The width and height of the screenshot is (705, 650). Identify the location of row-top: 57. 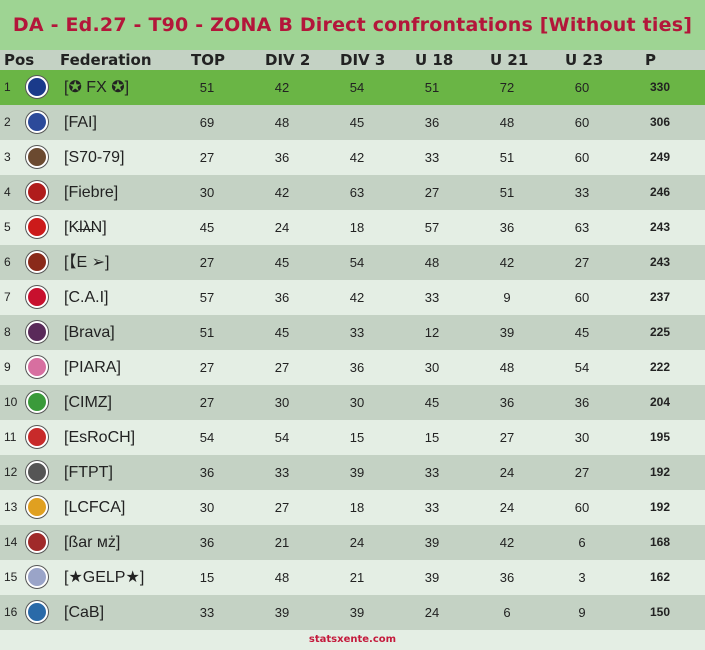
(207, 297).